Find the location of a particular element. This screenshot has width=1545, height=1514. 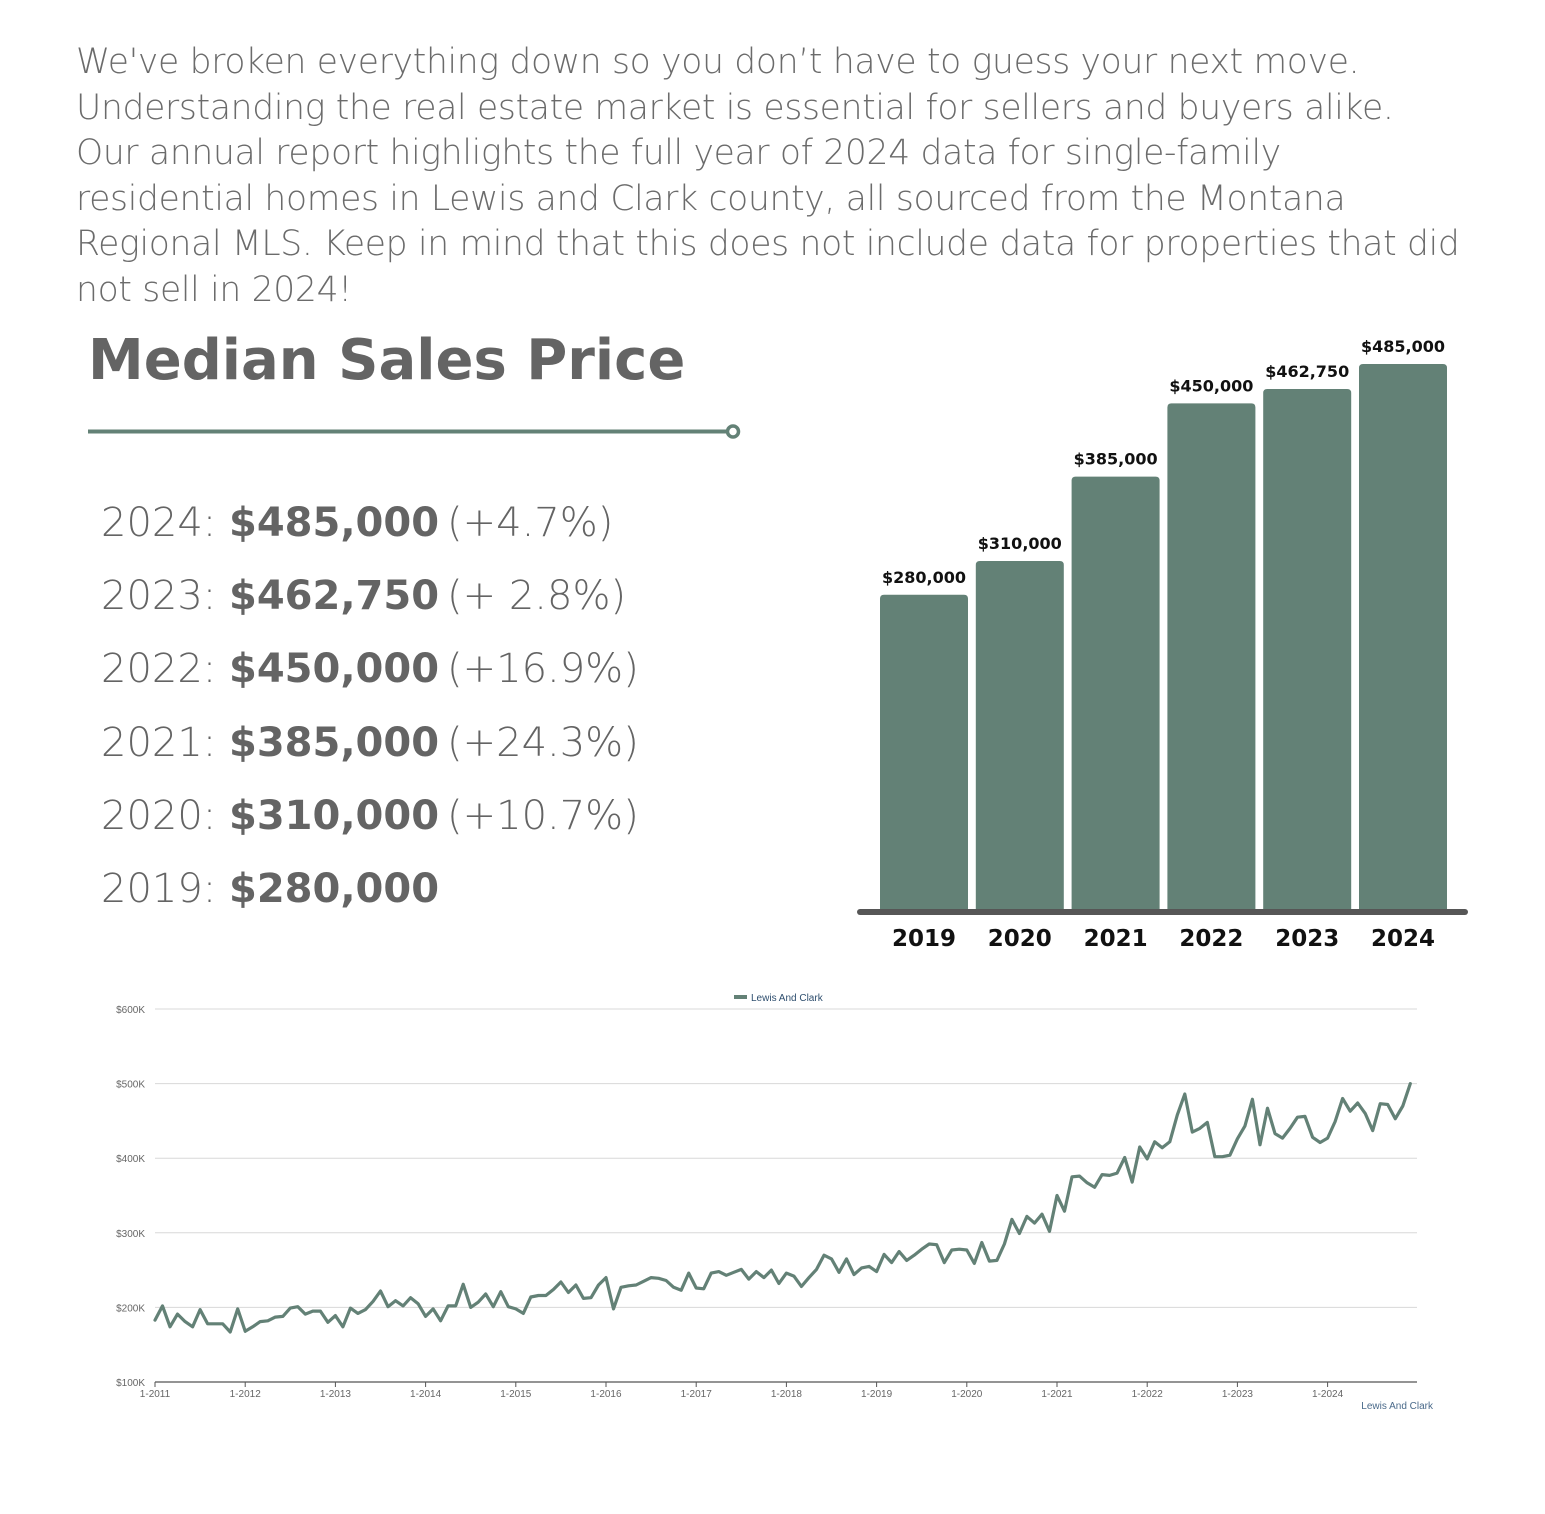

x-tick-label: 1-2011 is located at coordinates (155, 1394).